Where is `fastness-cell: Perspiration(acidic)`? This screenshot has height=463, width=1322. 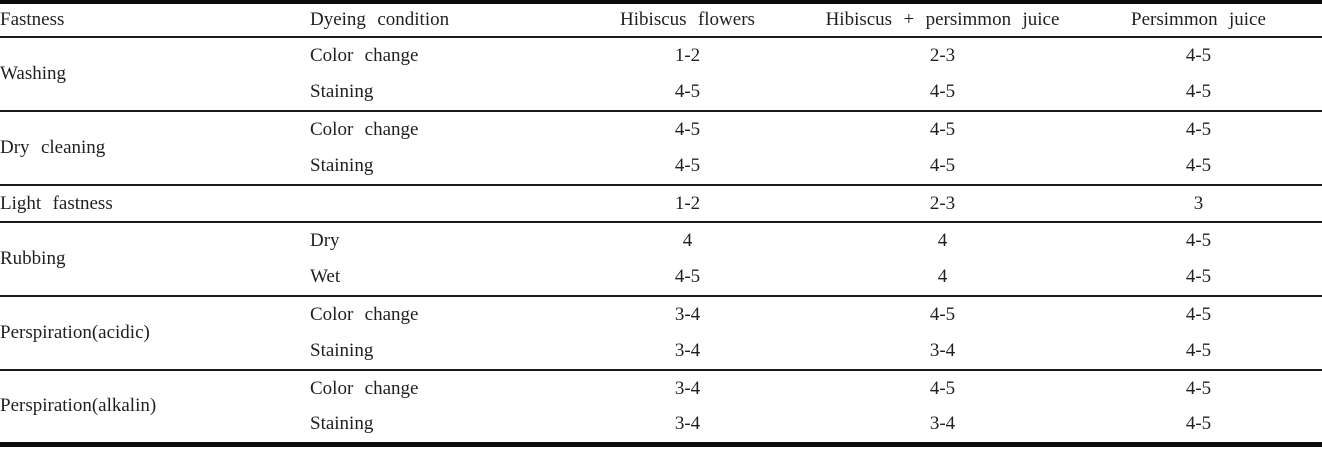
fastness-cell: Perspiration(acidic) is located at coordinates (75, 332).